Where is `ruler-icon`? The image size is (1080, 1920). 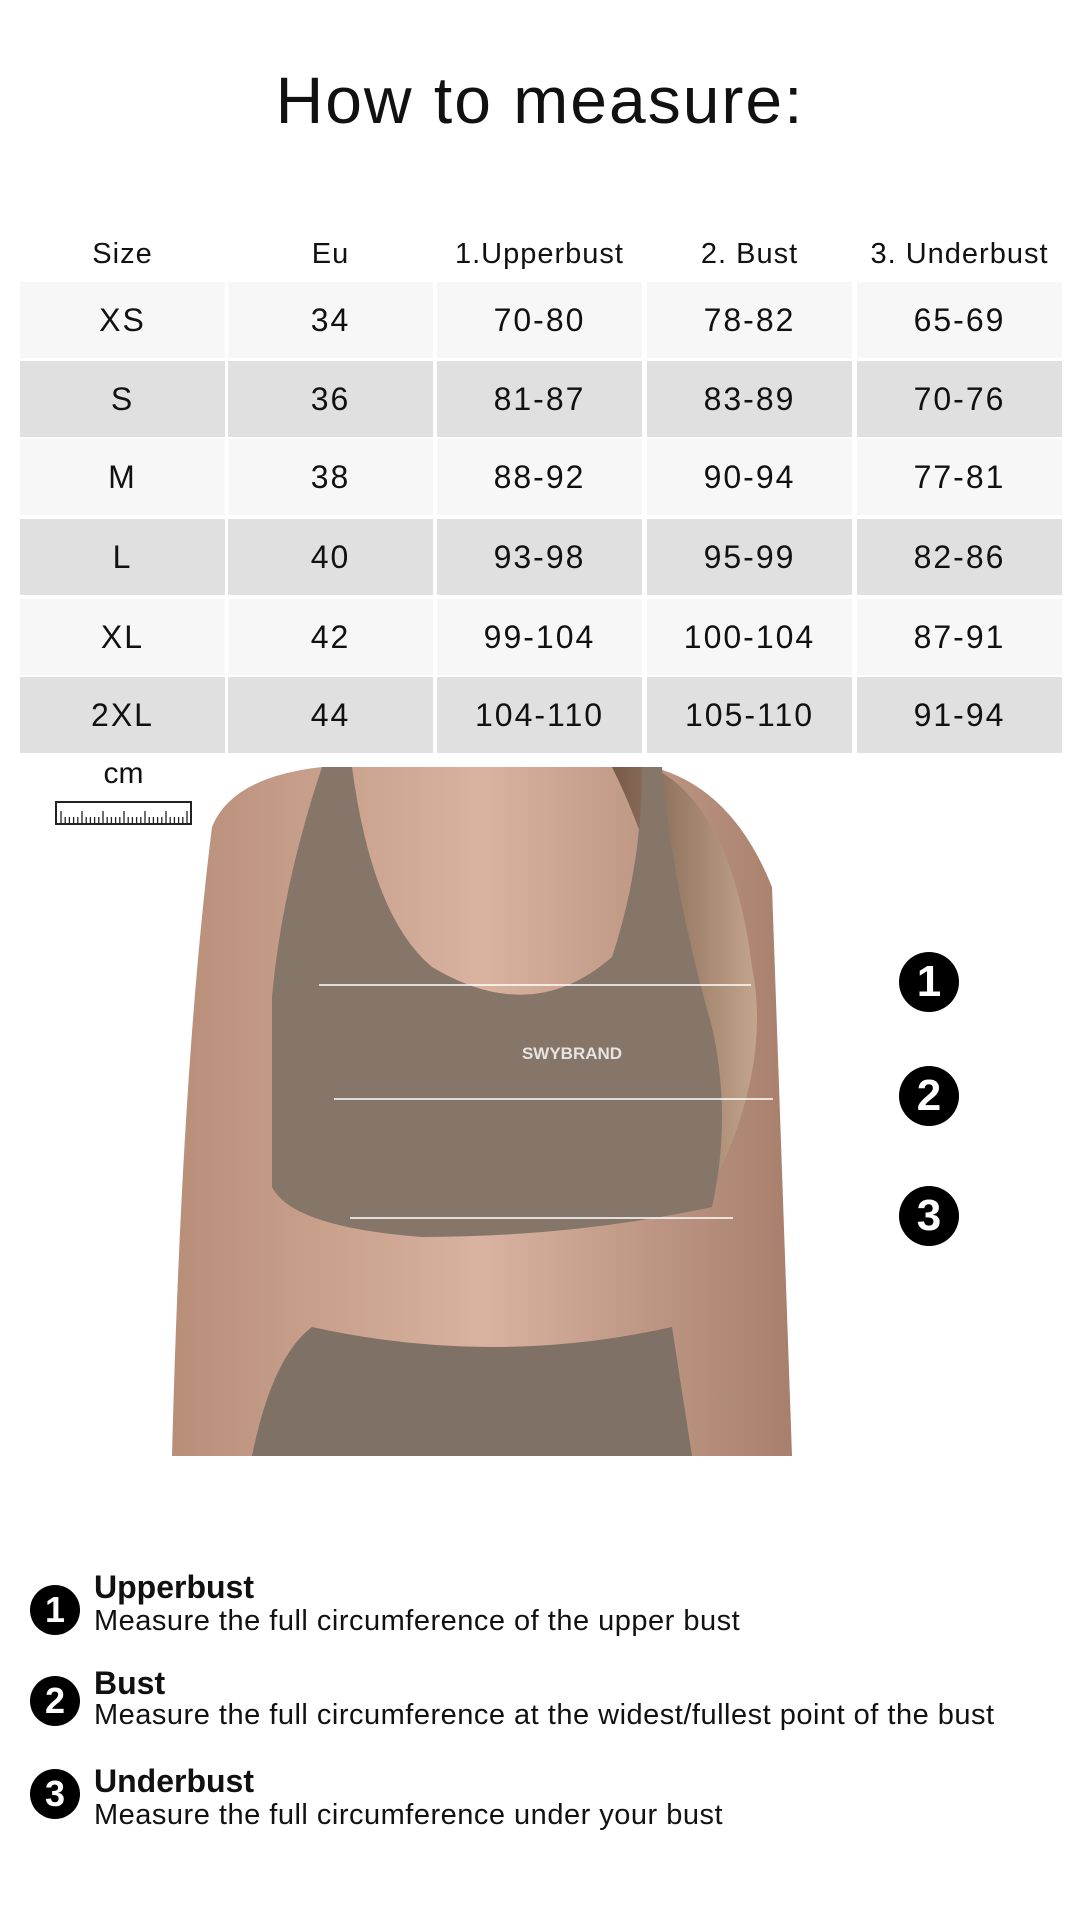 ruler-icon is located at coordinates (123, 813).